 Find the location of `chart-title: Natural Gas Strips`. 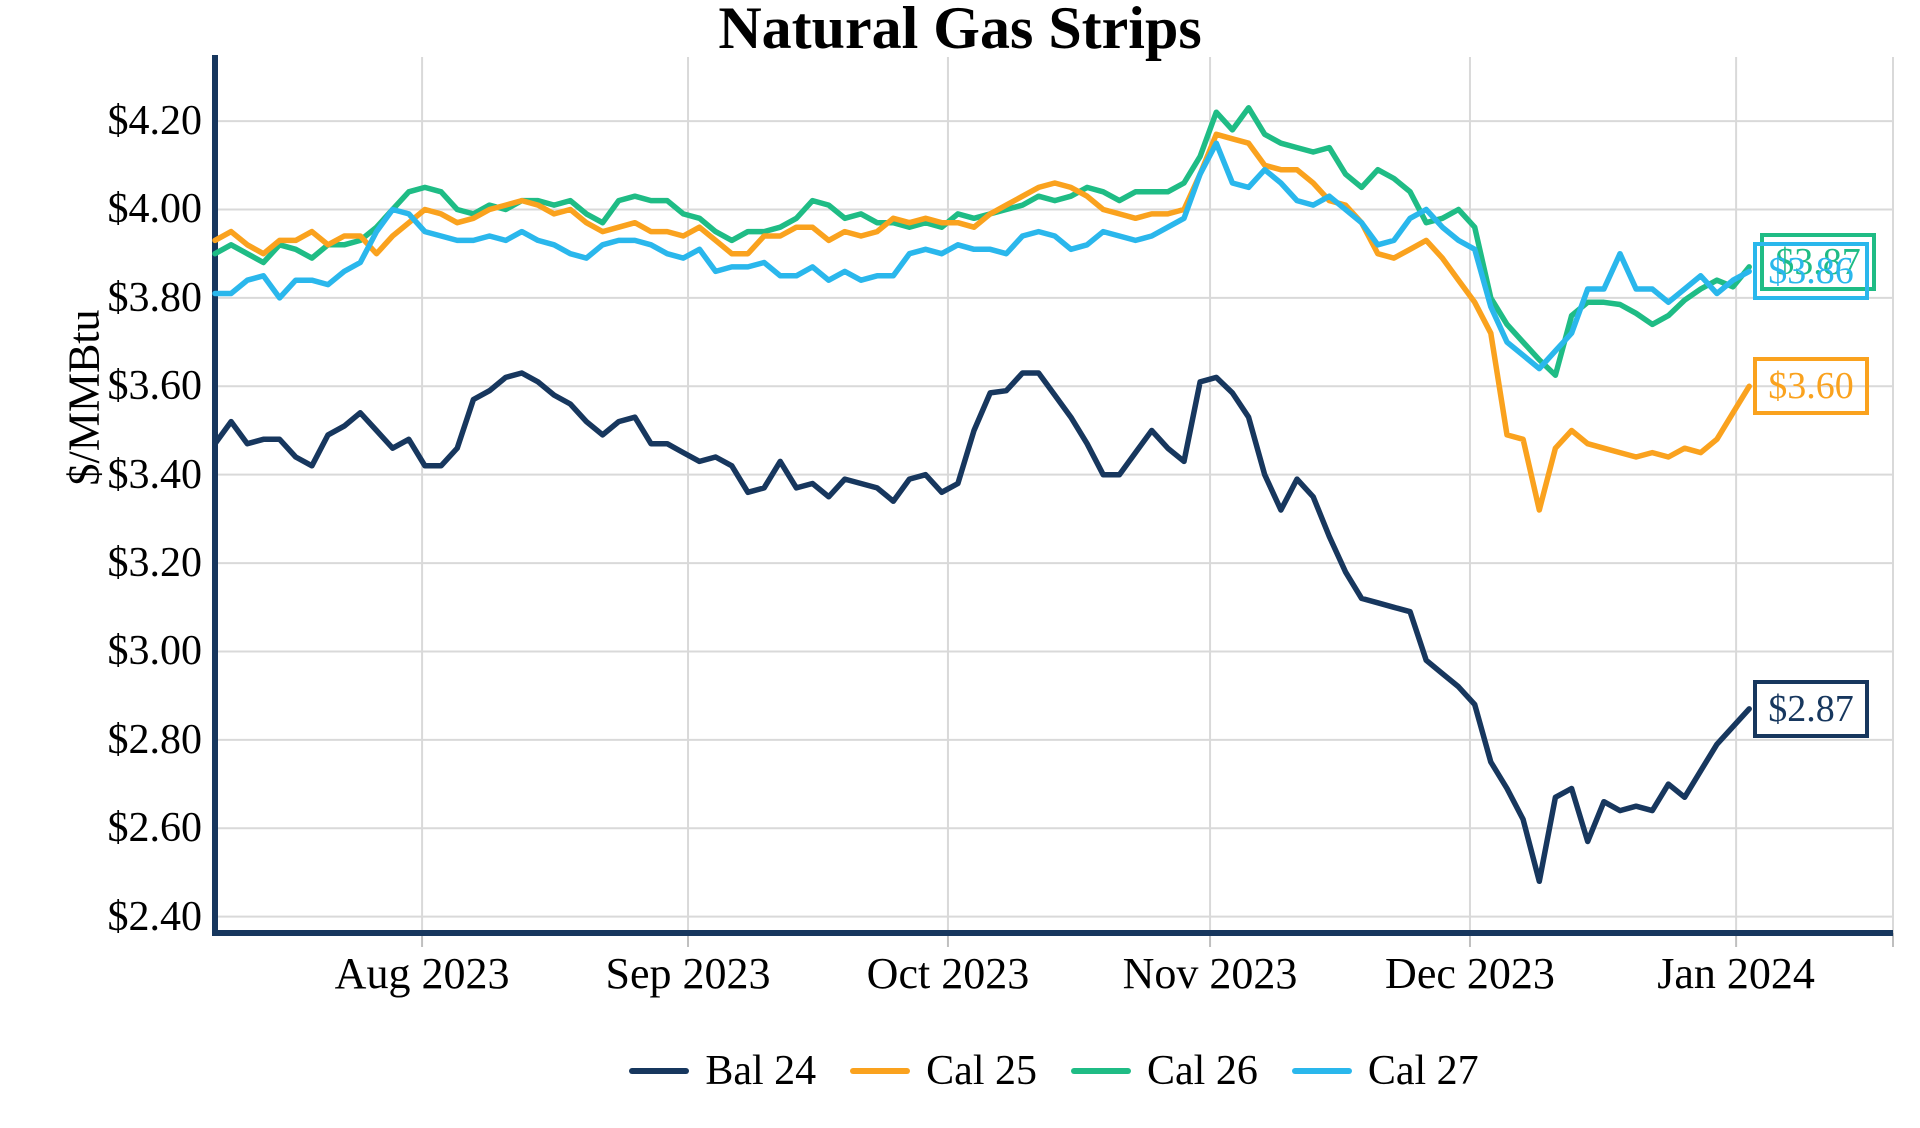

chart-title: Natural Gas Strips is located at coordinates (960, 30).